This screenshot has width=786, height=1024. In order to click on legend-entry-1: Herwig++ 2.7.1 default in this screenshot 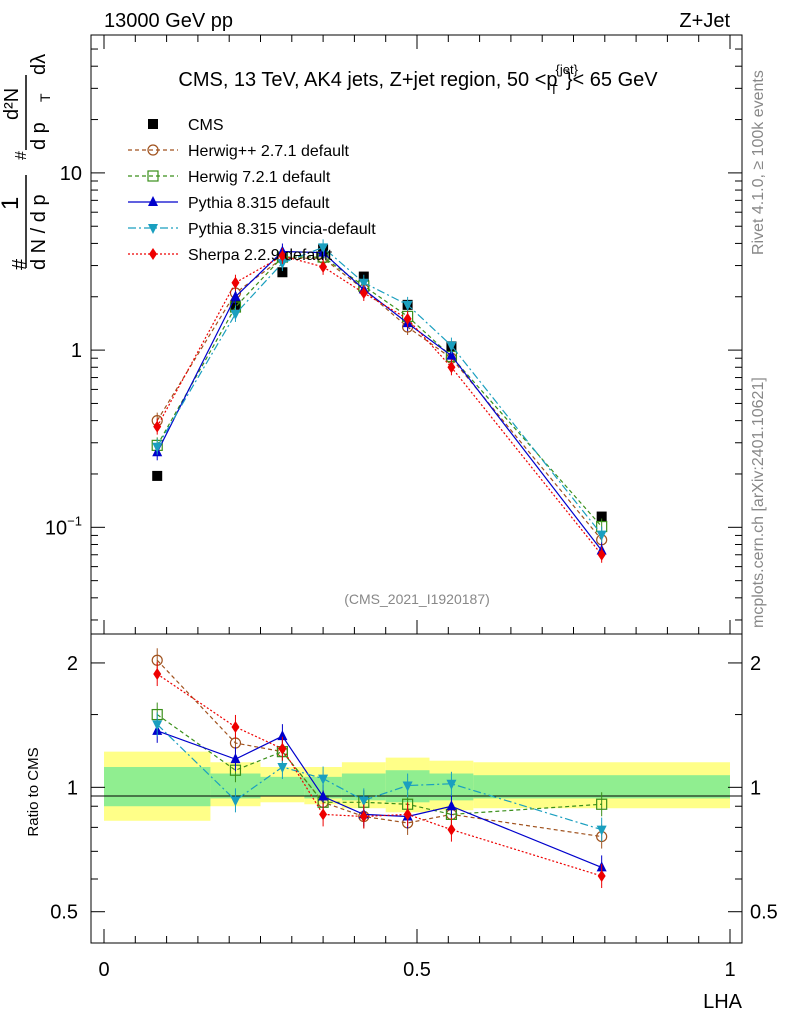, I will do `click(239, 151)`.